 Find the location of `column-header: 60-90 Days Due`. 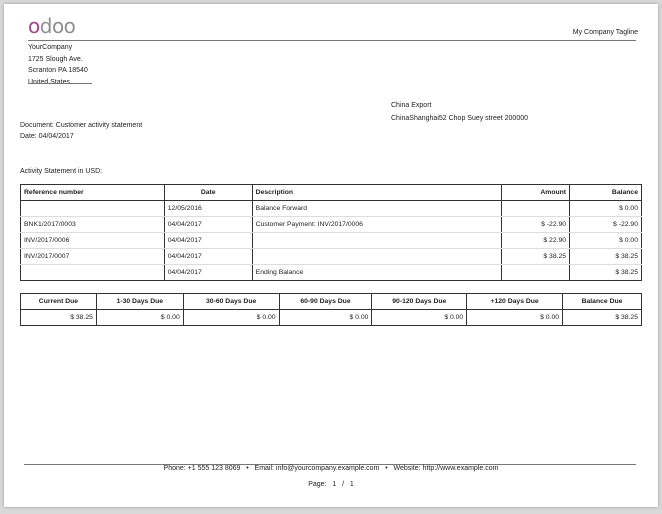

column-header: 60-90 Days Due is located at coordinates (325, 301).